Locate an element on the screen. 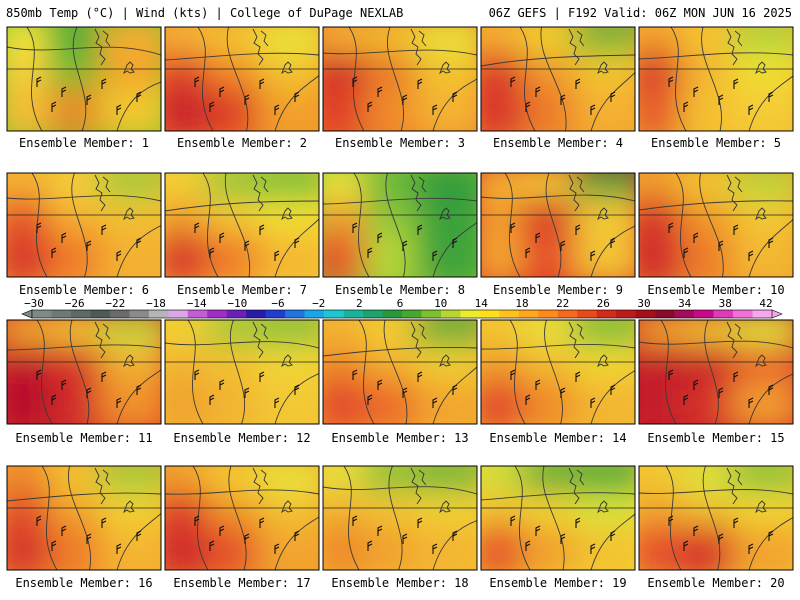 Image resolution: width=800 pixels, height=600 pixels. member-label: Ensemble Member: 20 is located at coordinates (715, 583).